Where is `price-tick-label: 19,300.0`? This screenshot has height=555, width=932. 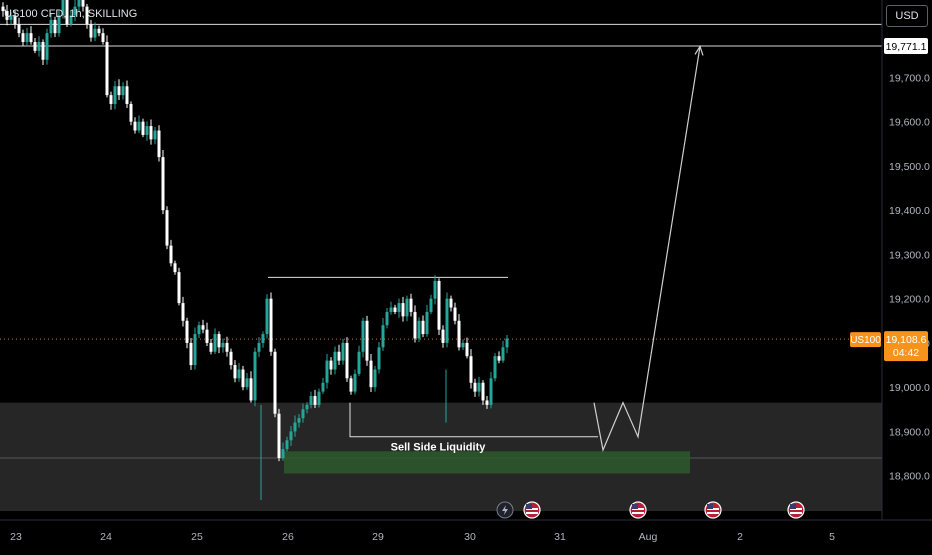 price-tick-label: 19,300.0 is located at coordinates (909, 255).